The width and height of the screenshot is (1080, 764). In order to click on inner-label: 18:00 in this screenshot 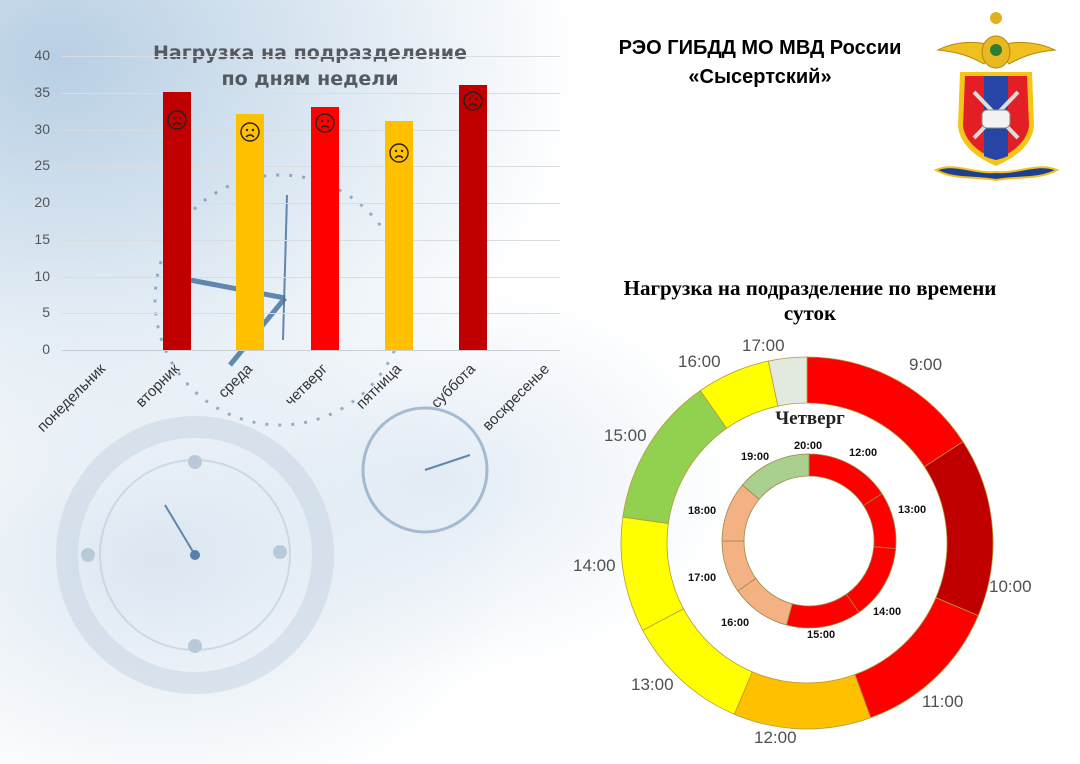, I will do `click(702, 511)`.